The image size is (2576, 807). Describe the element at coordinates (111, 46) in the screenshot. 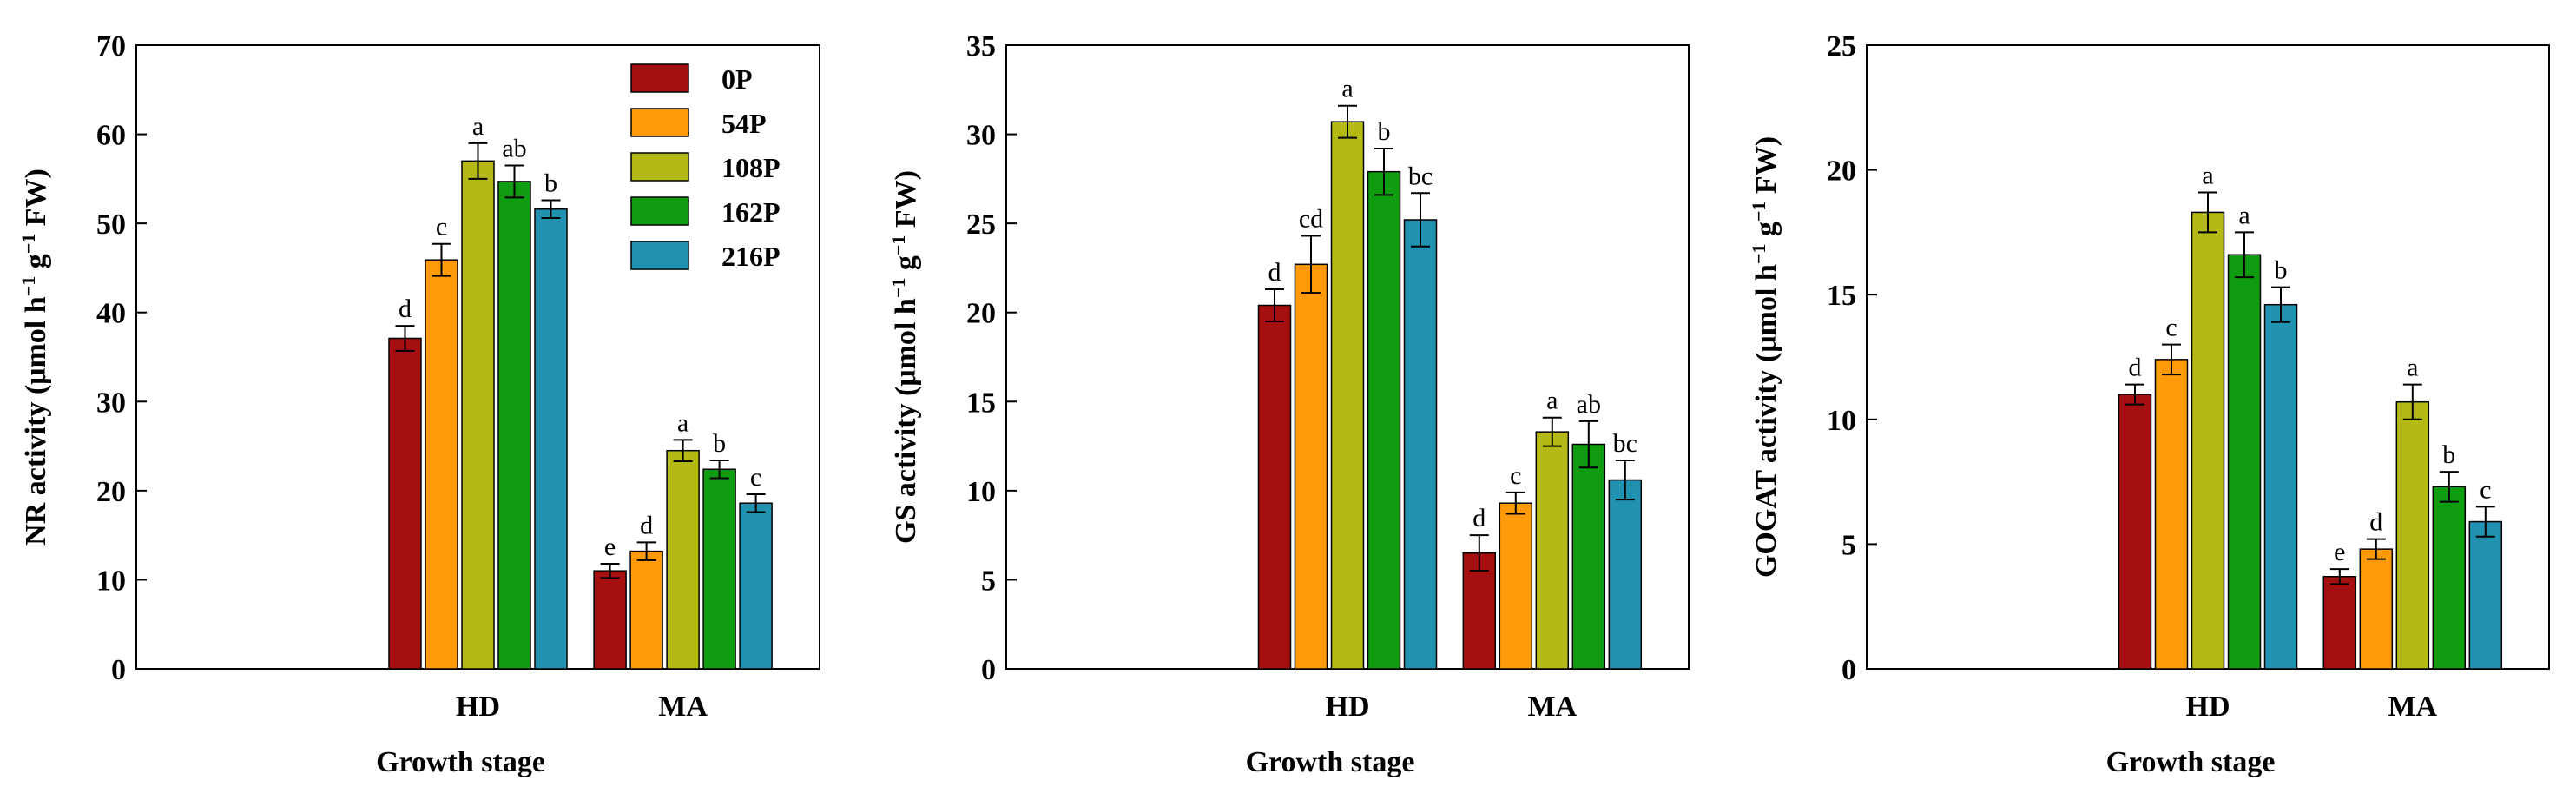

I see `y-tick-label: 70` at that location.